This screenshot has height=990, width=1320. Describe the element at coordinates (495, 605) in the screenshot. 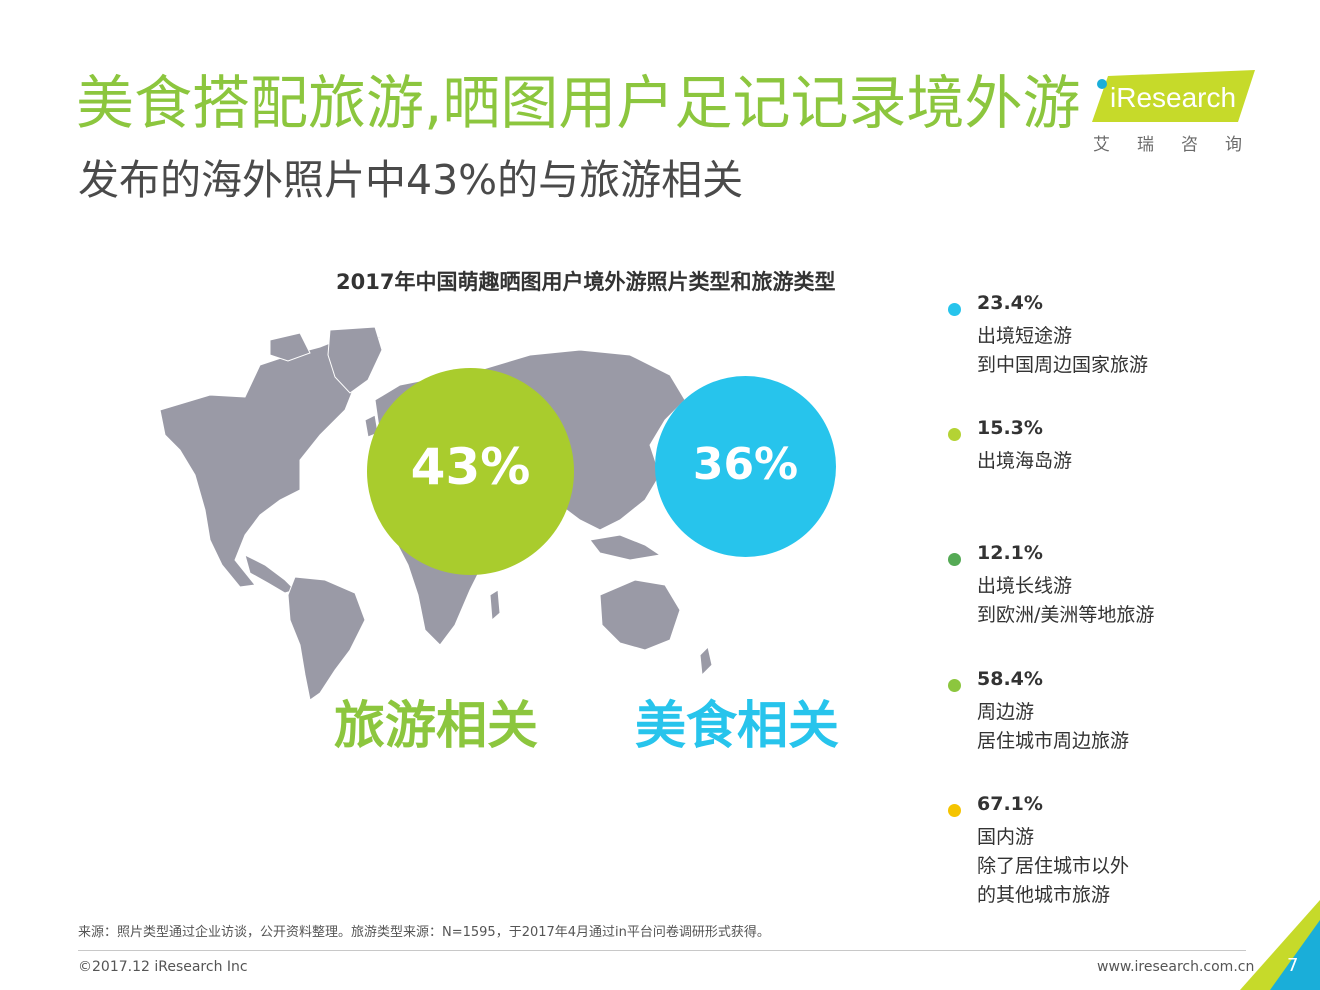

I see `madagascar-shape` at that location.